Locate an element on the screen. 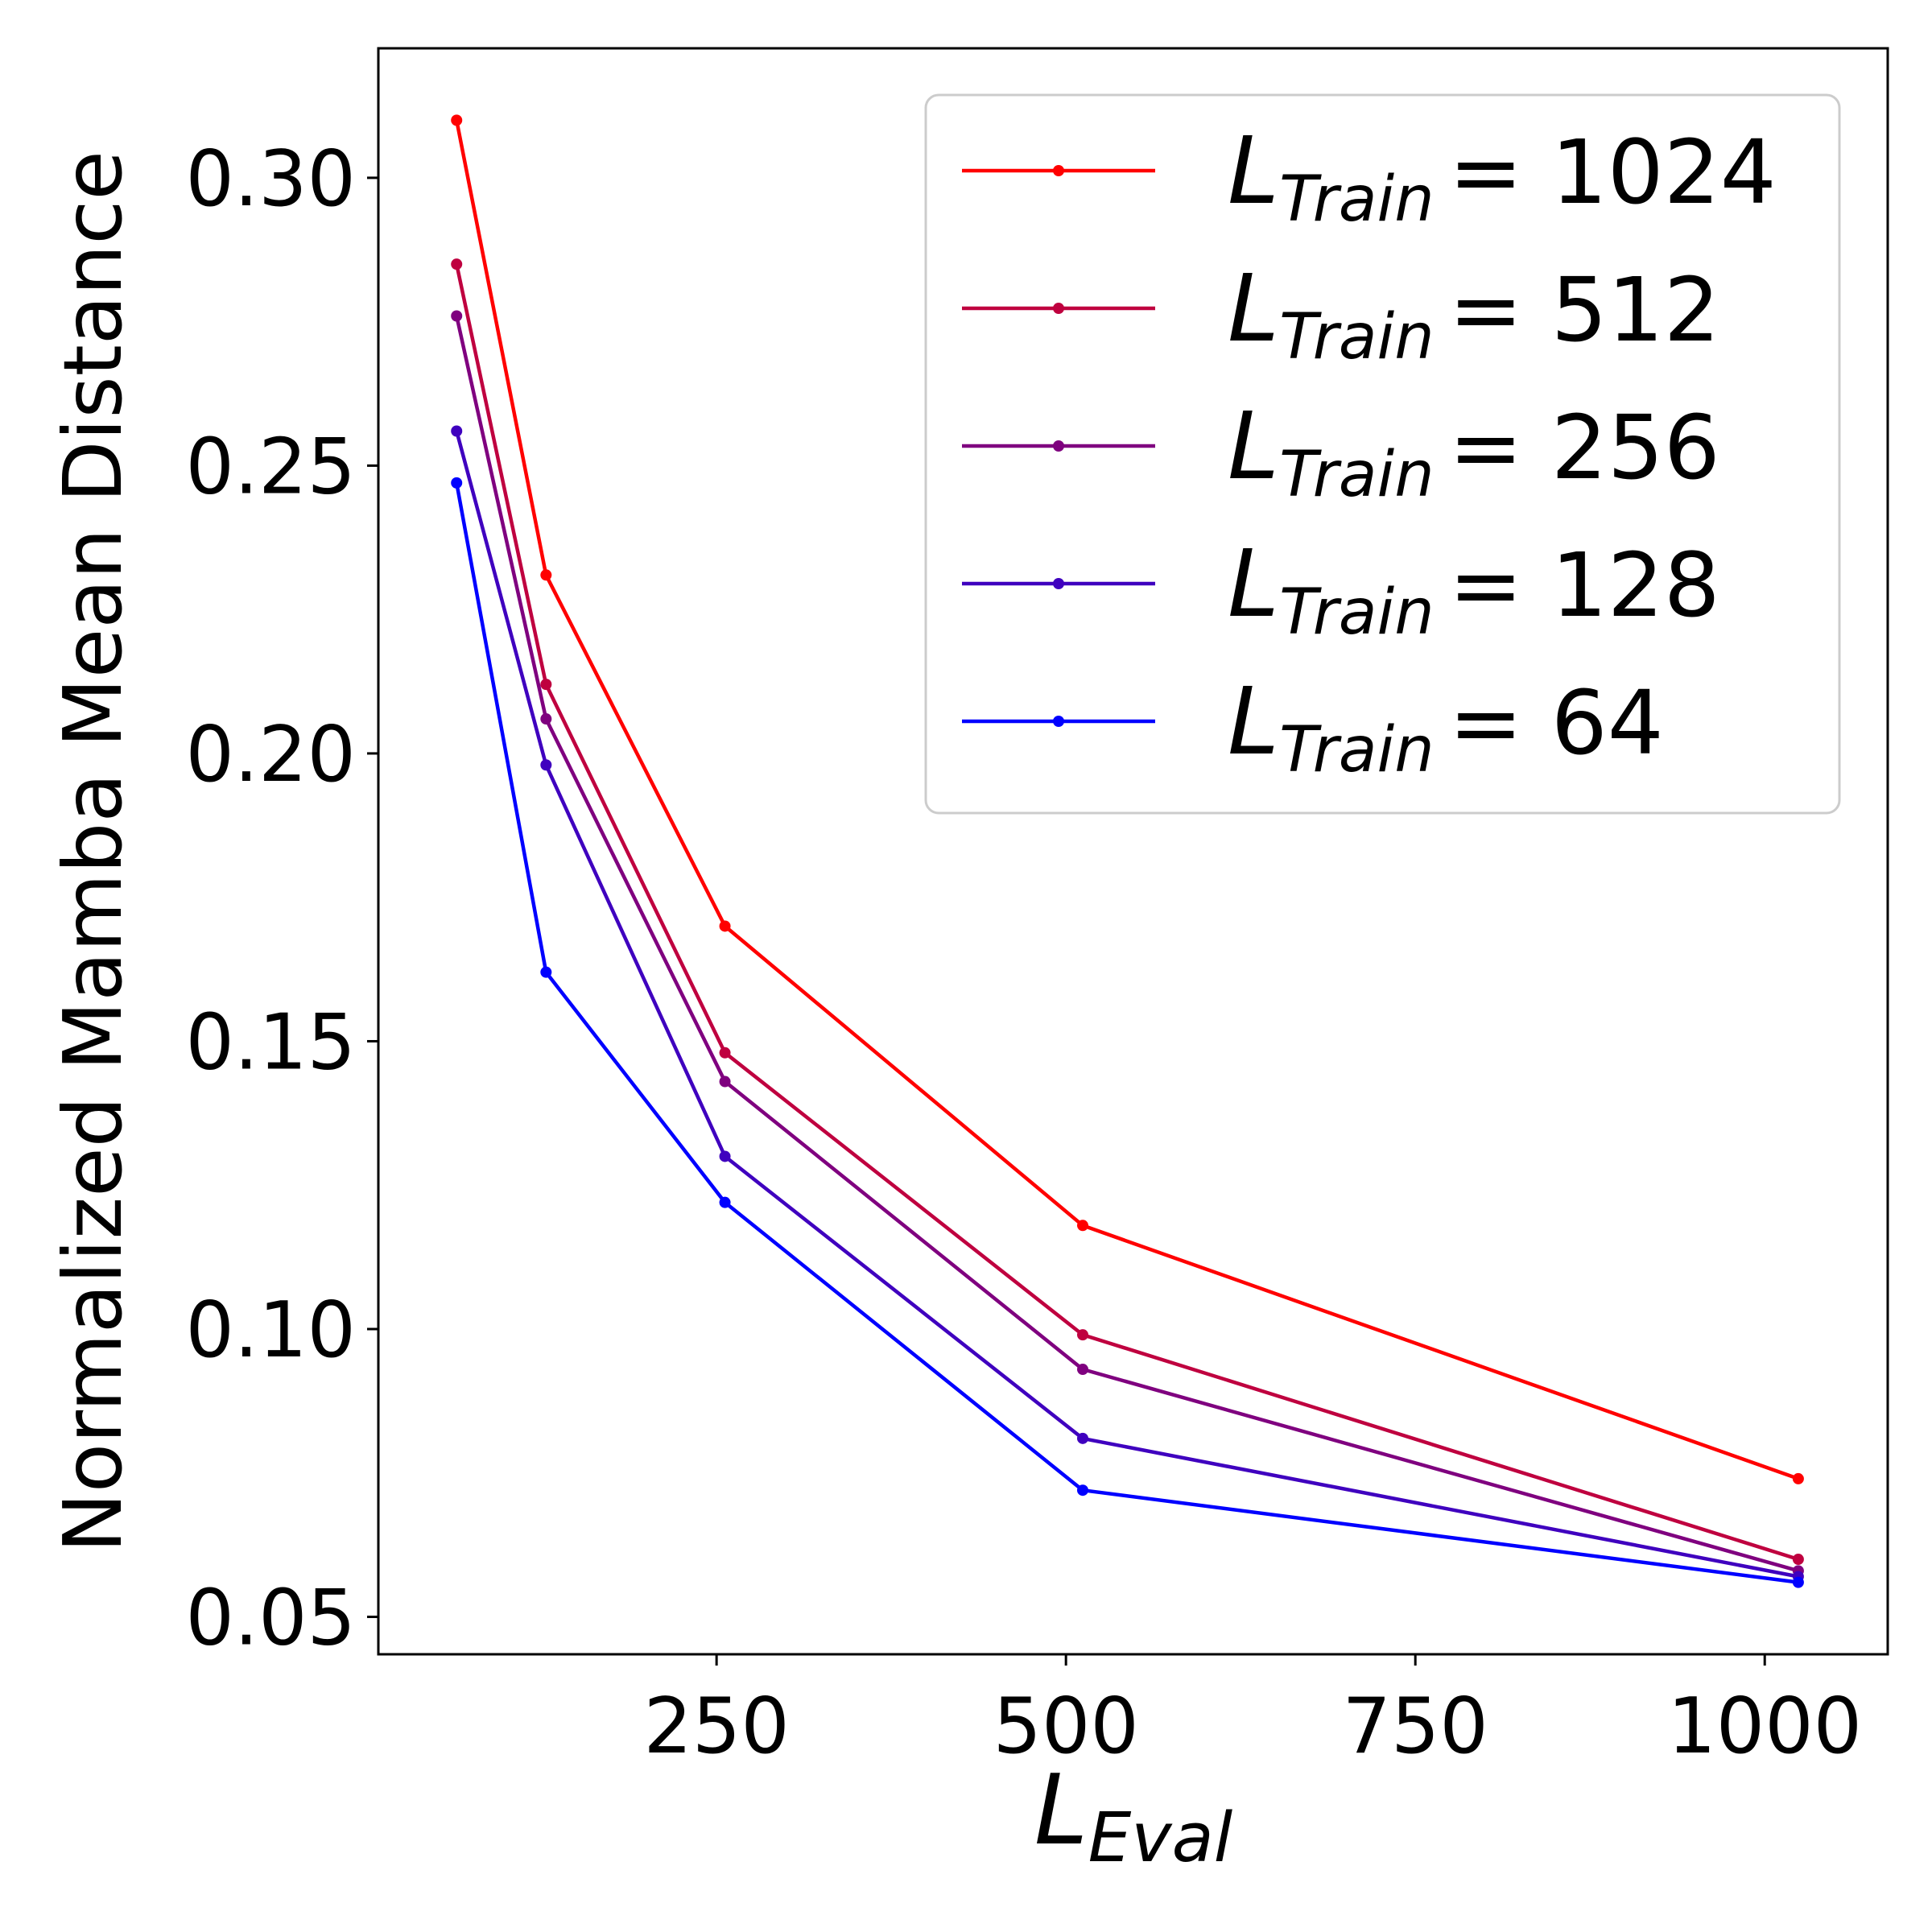  legend-label: LTrain = 64 is located at coordinates (1446, 727).